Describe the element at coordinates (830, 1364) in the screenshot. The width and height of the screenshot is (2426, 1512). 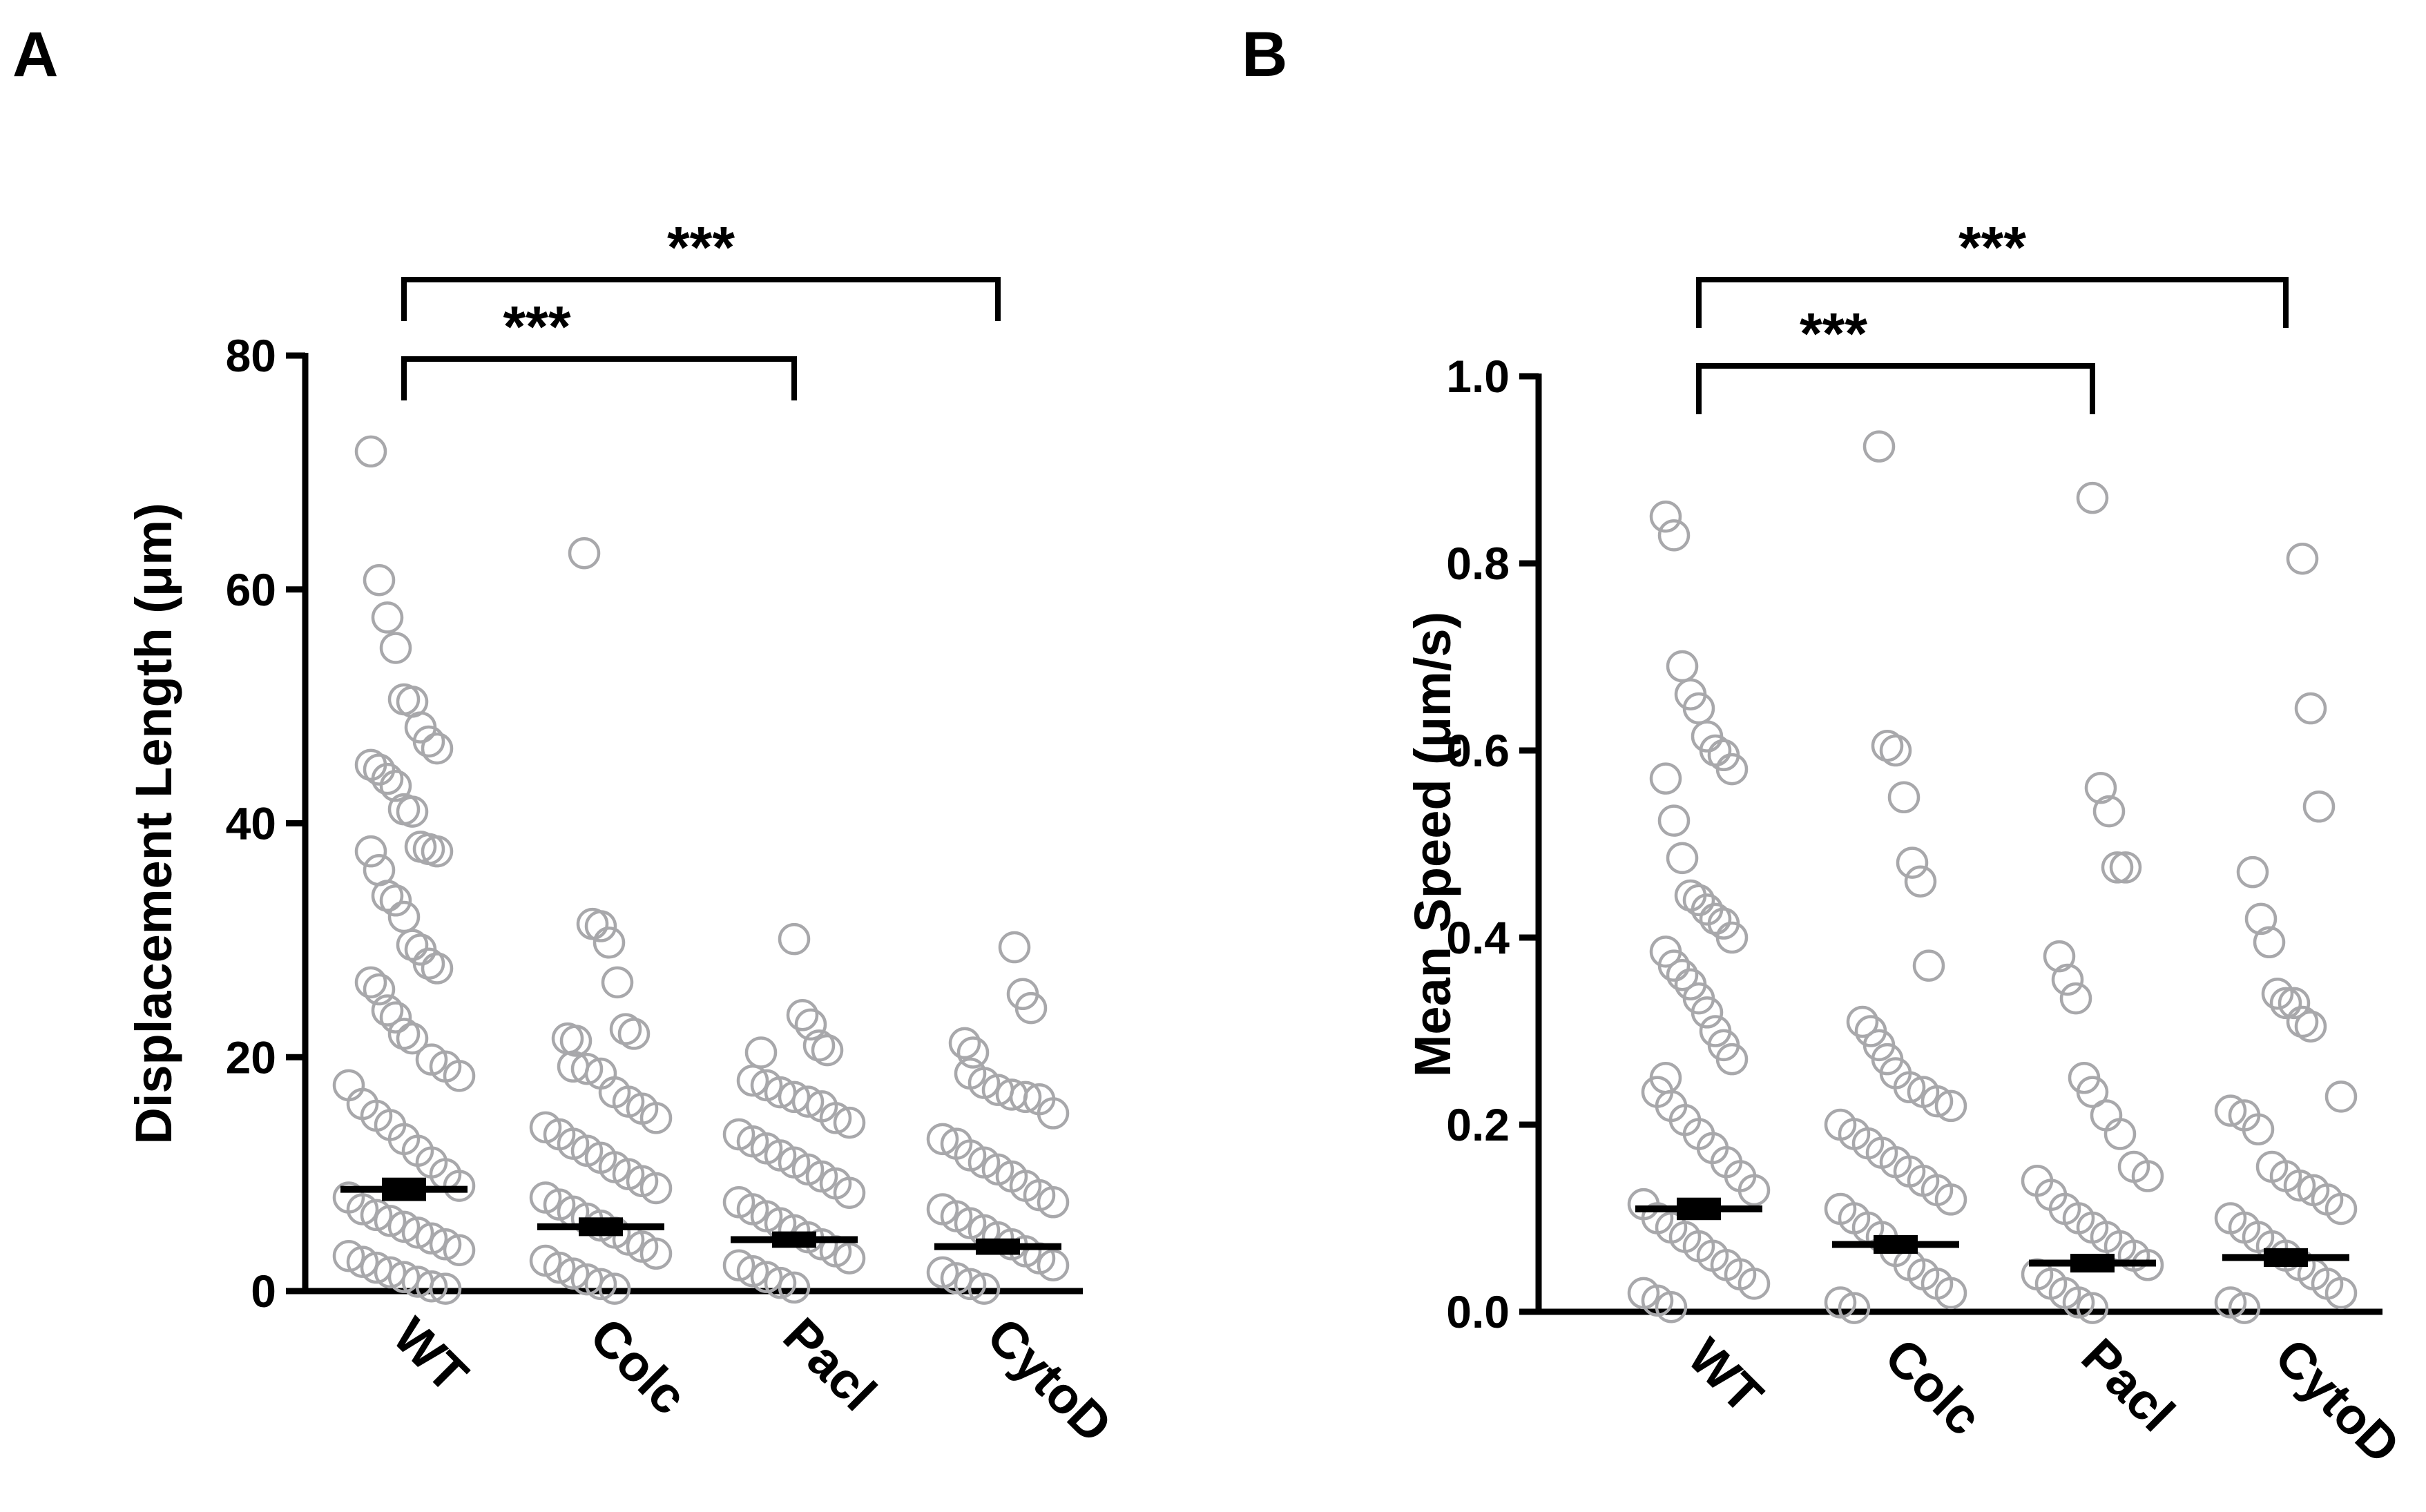
I see `x-tick-label: Pacl` at that location.